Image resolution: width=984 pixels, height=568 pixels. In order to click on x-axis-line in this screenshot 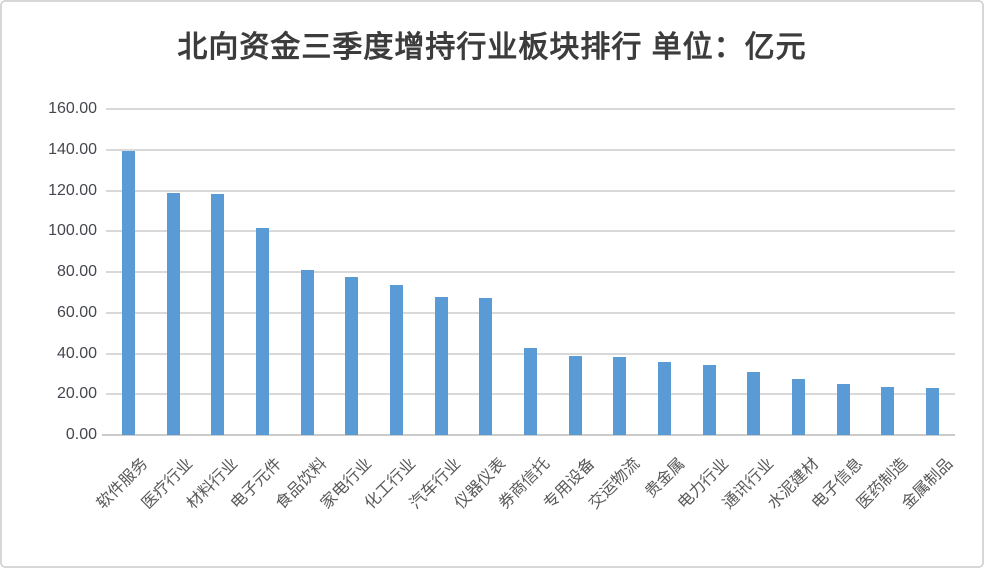, I will do `click(528, 435)`.